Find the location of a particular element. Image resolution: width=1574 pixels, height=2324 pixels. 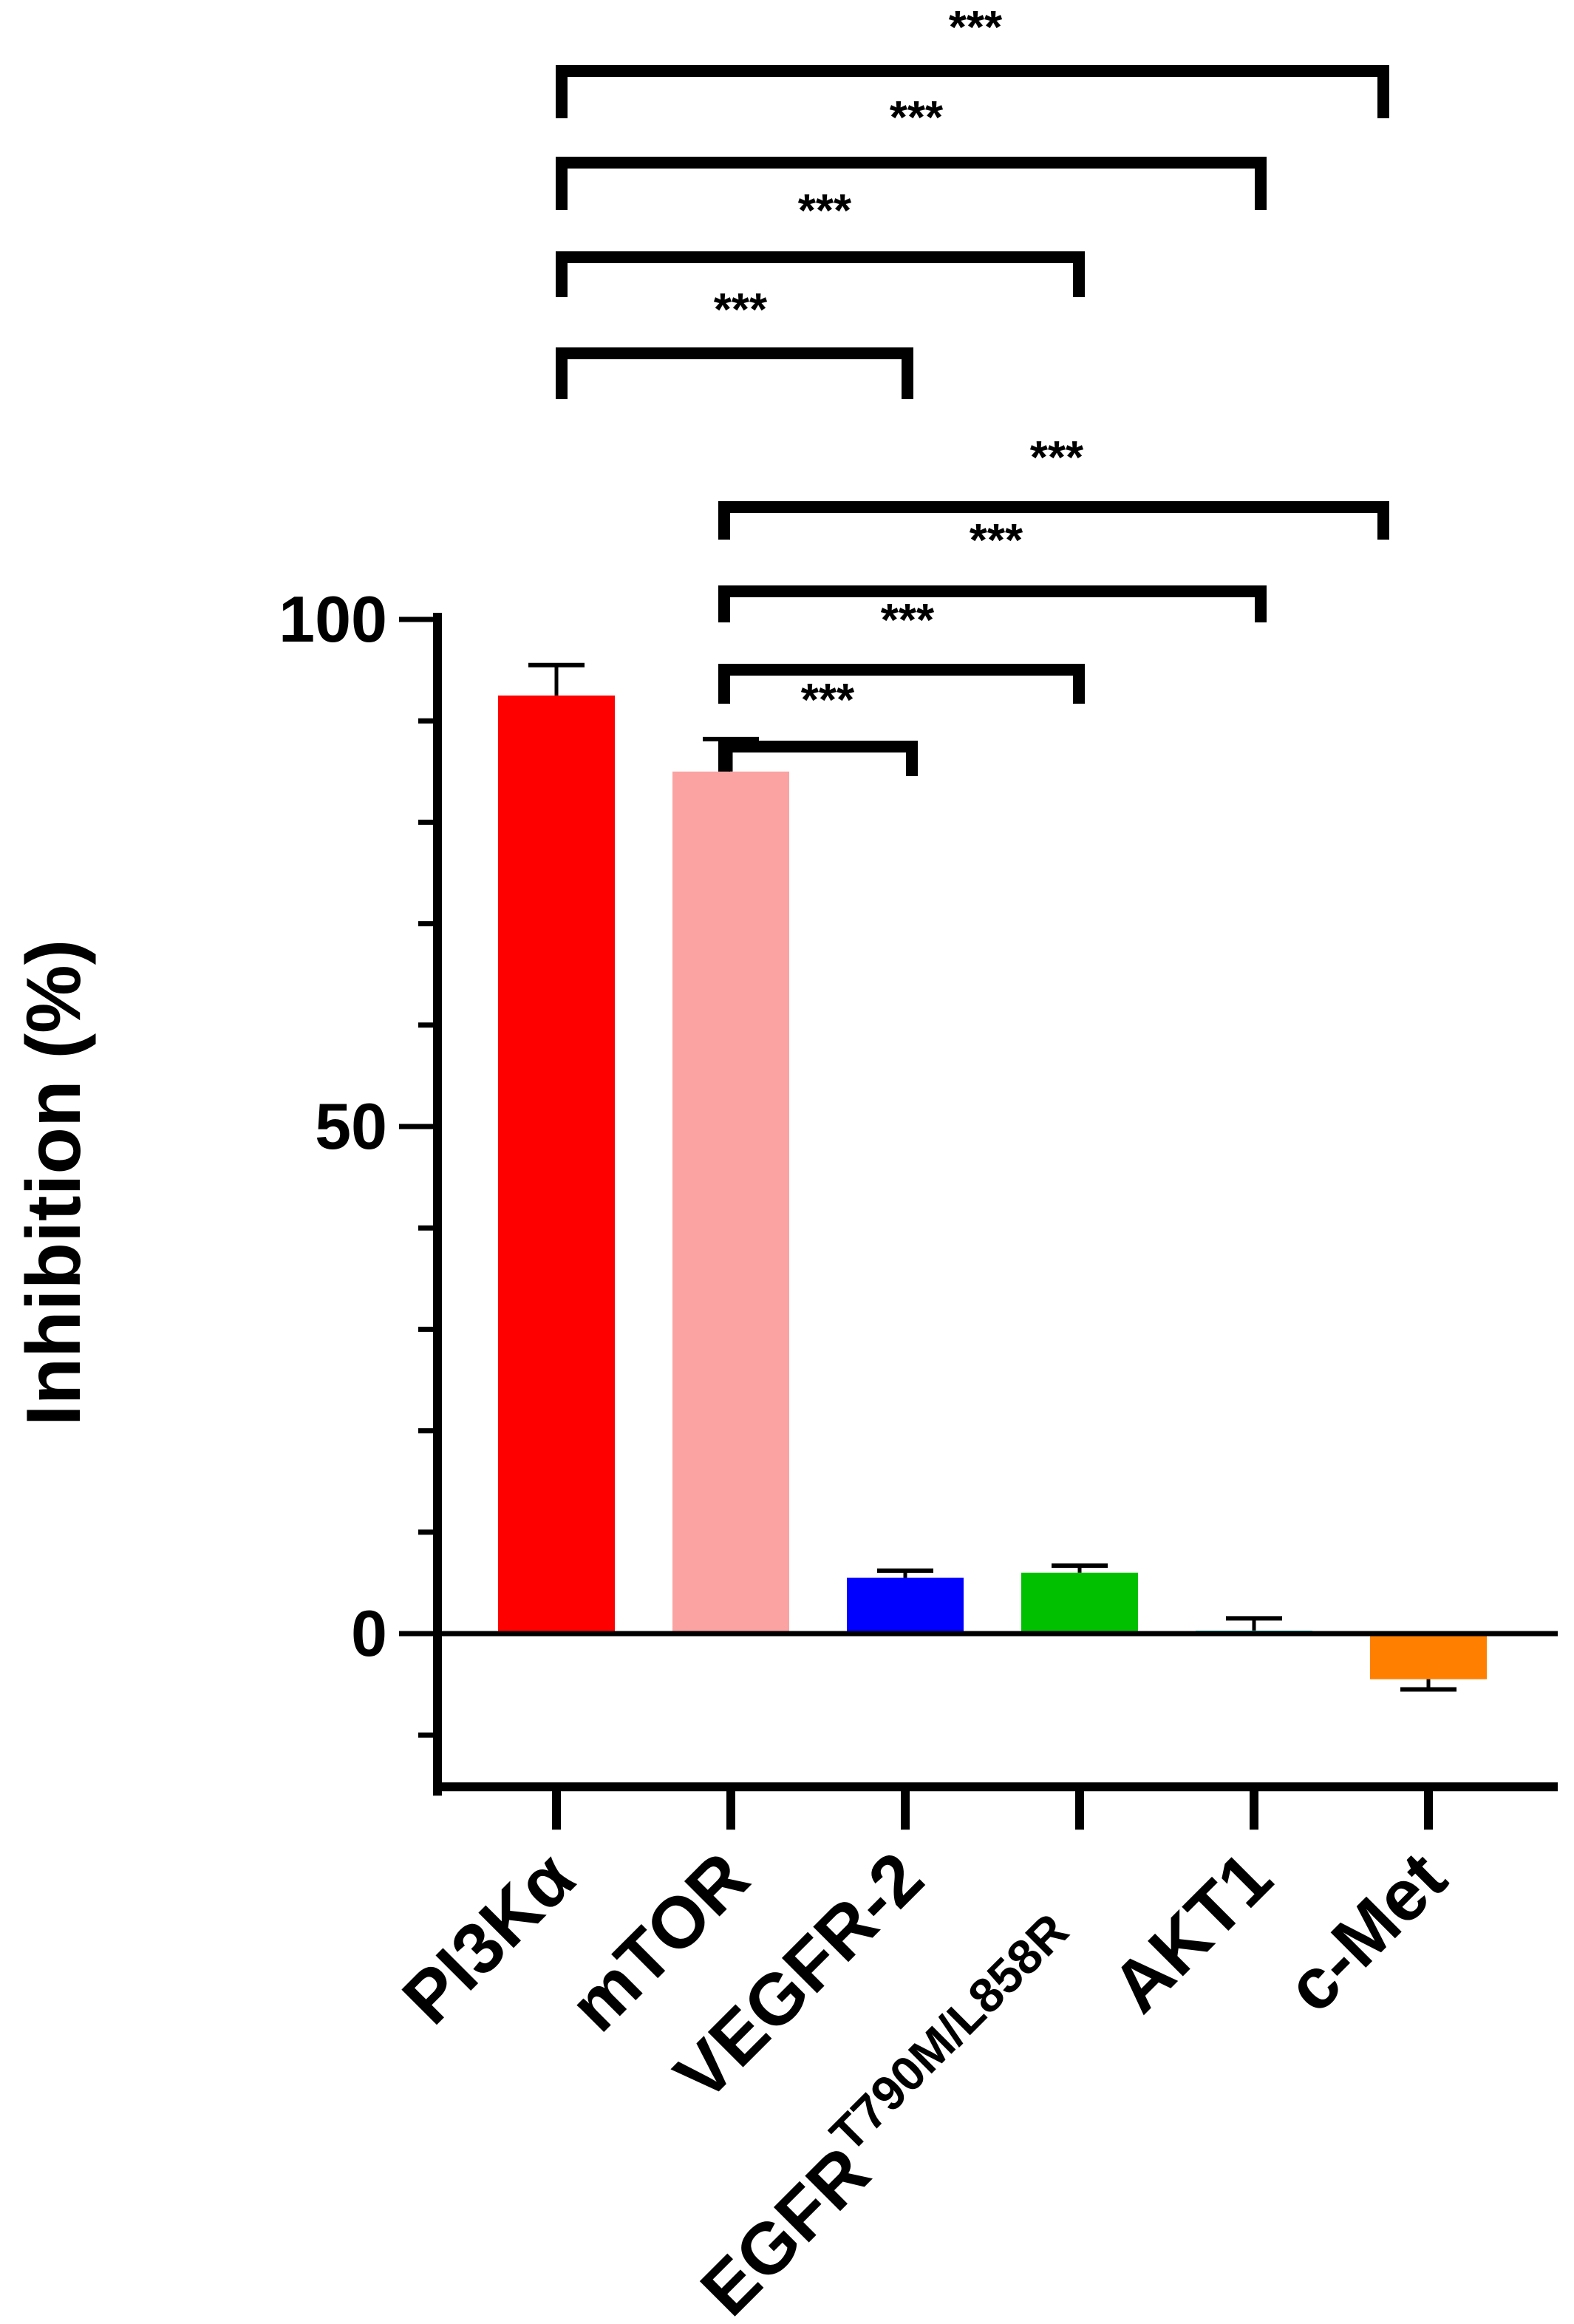

x-tick-label-4: AKT1 is located at coordinates (1192, 1932).